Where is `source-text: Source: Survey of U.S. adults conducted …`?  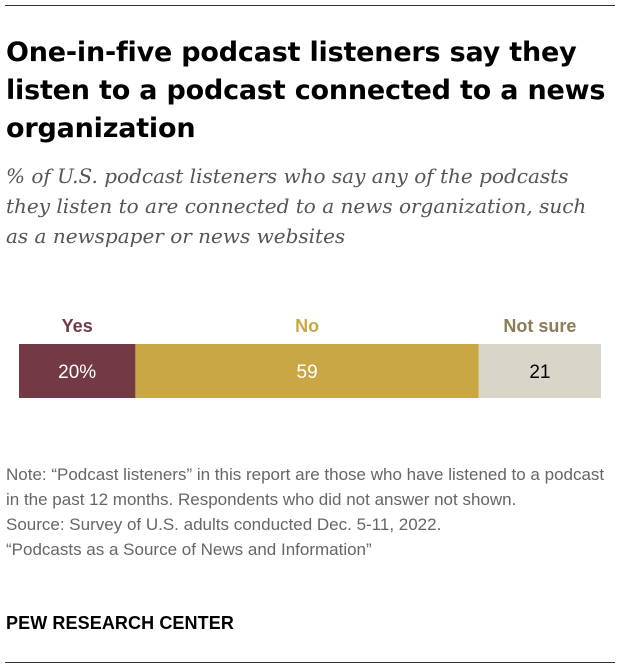
source-text: Source: Survey of U.S. adults conducted … is located at coordinates (224, 524).